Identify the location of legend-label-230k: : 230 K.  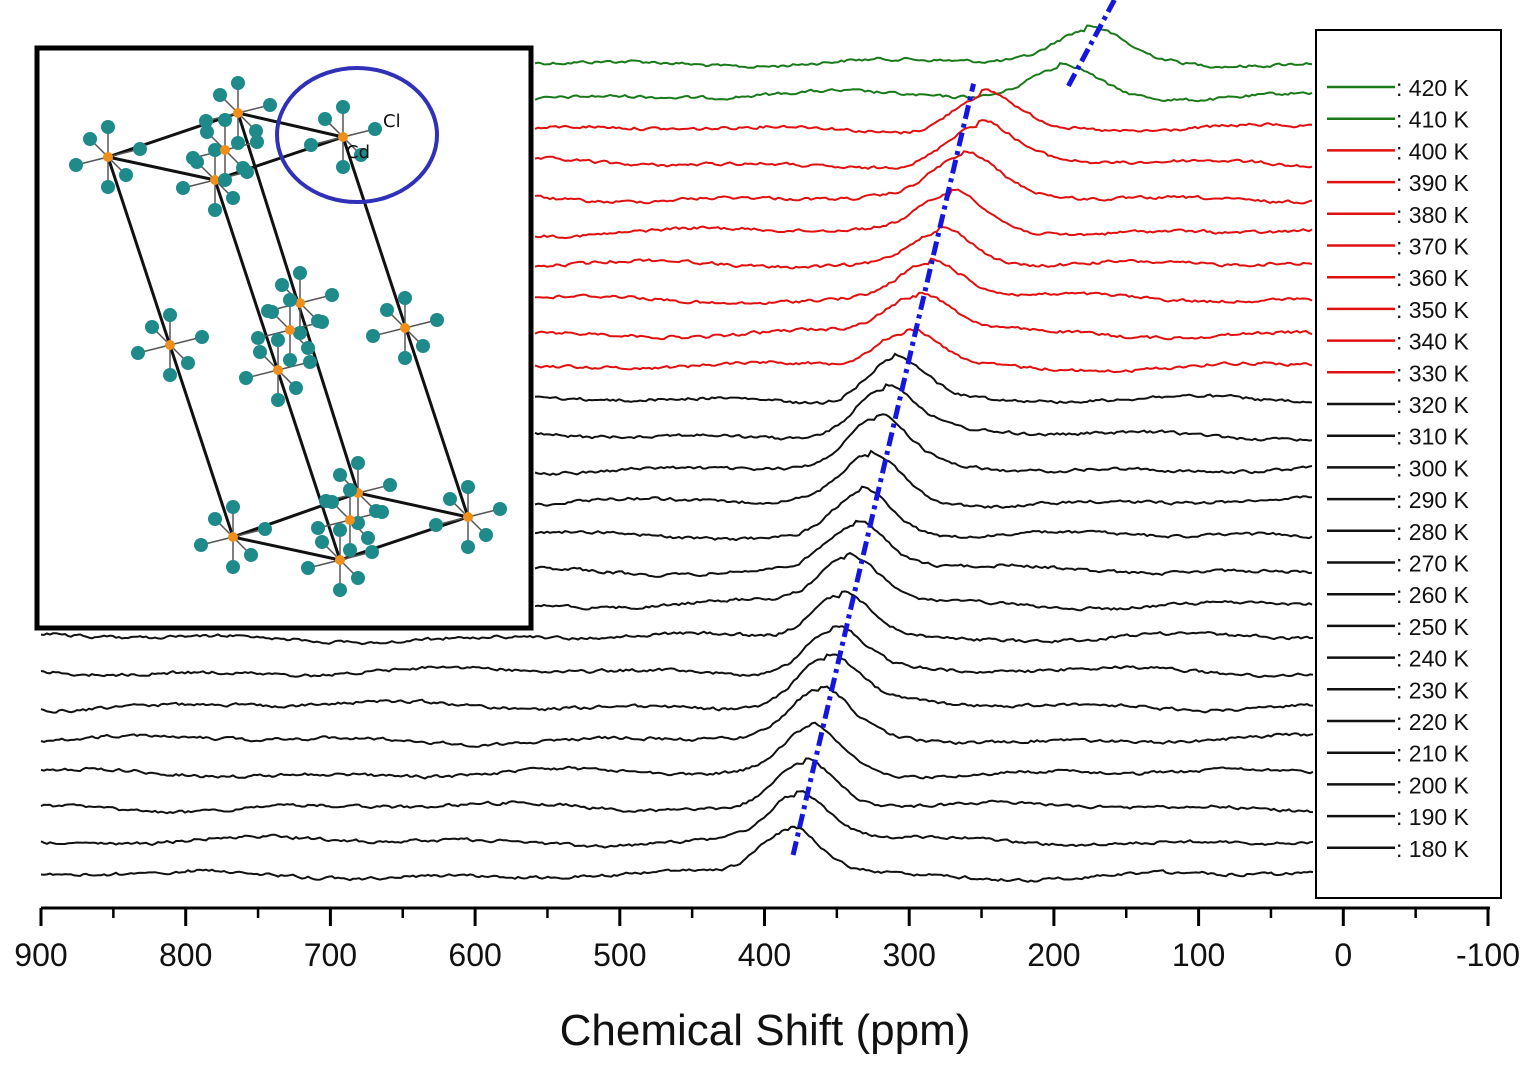
(1433, 690).